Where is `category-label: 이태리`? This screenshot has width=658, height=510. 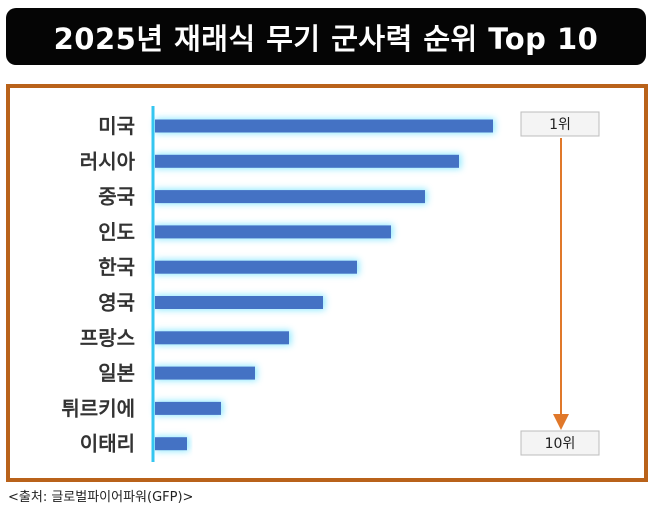
category-label: 이태리 is located at coordinates (107, 444).